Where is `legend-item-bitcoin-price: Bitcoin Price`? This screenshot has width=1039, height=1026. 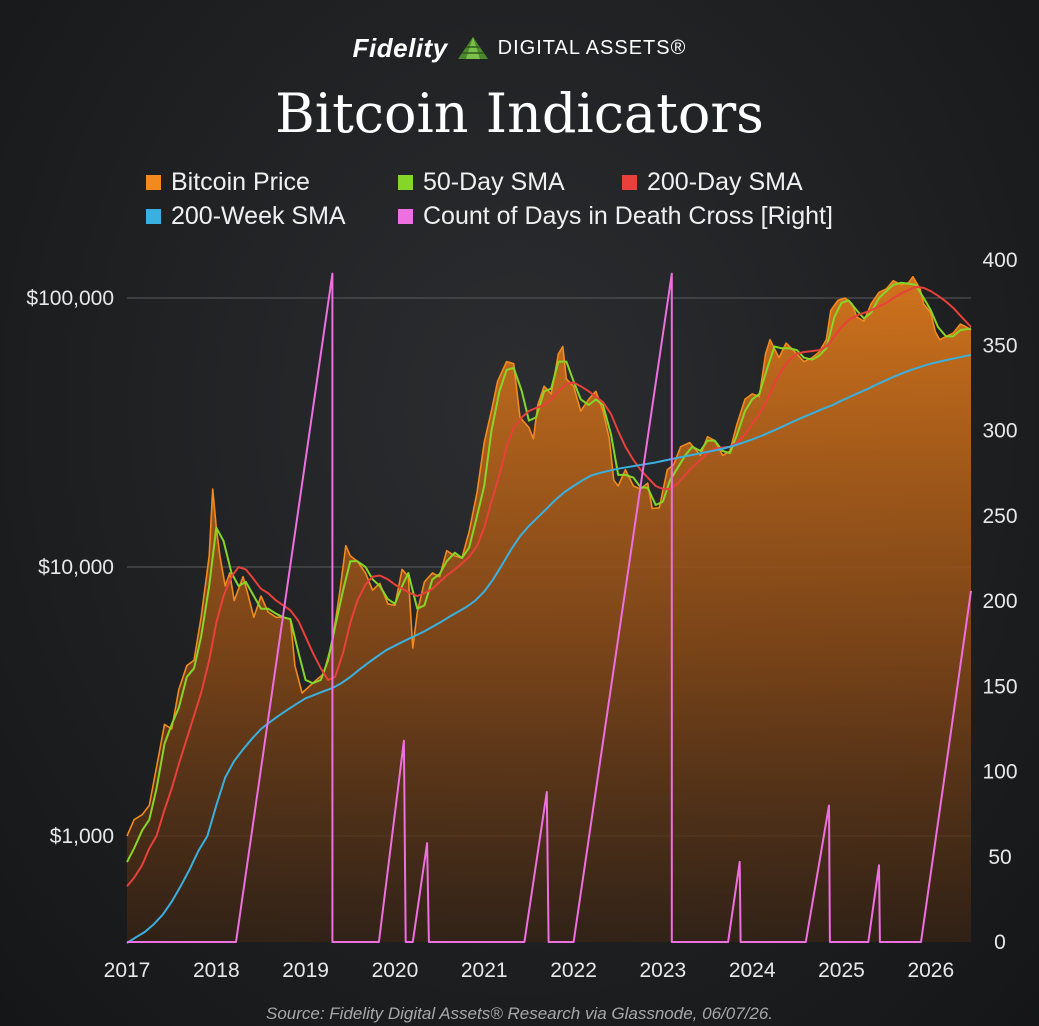 legend-item-bitcoin-price: Bitcoin Price is located at coordinates (228, 182).